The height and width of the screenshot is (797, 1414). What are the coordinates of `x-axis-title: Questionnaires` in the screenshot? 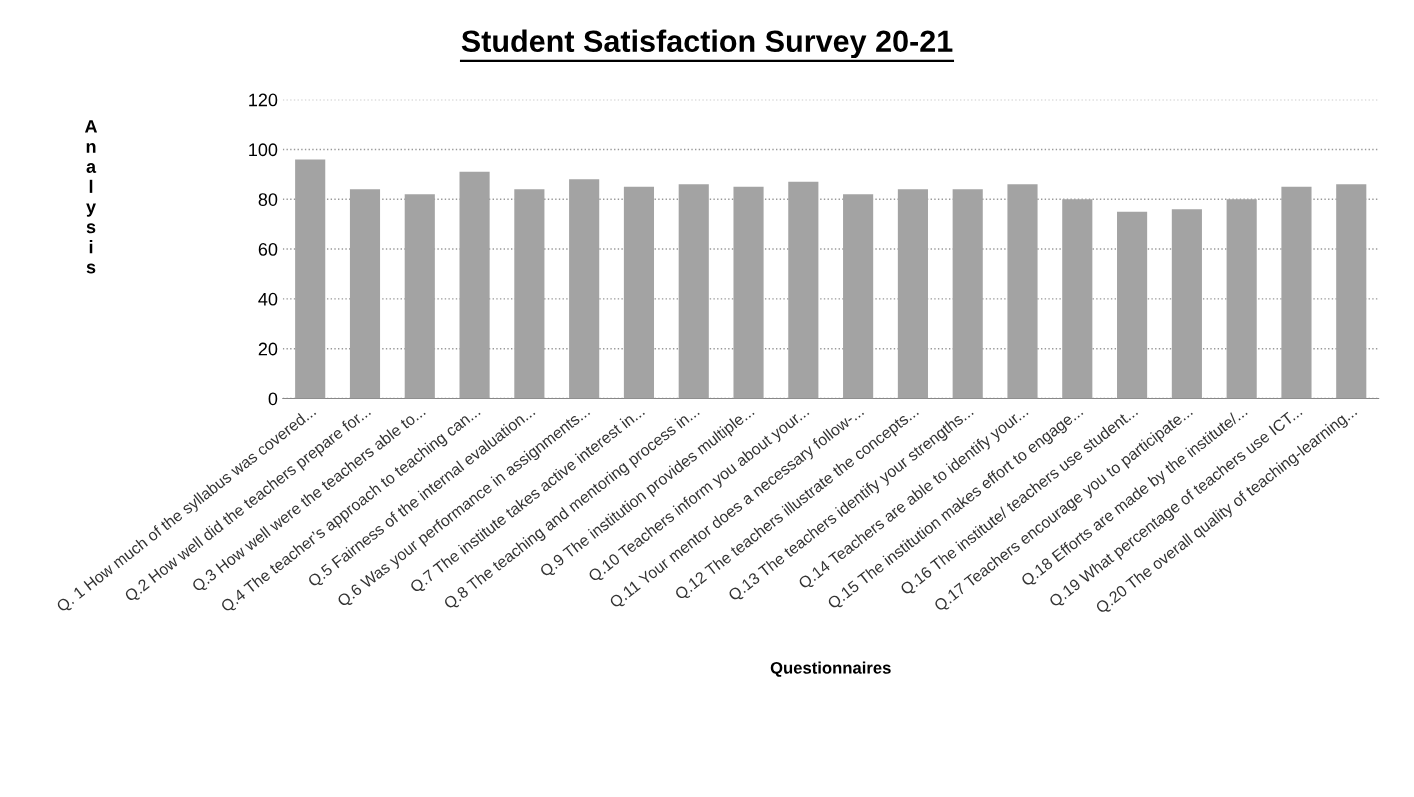 It's located at (830, 669).